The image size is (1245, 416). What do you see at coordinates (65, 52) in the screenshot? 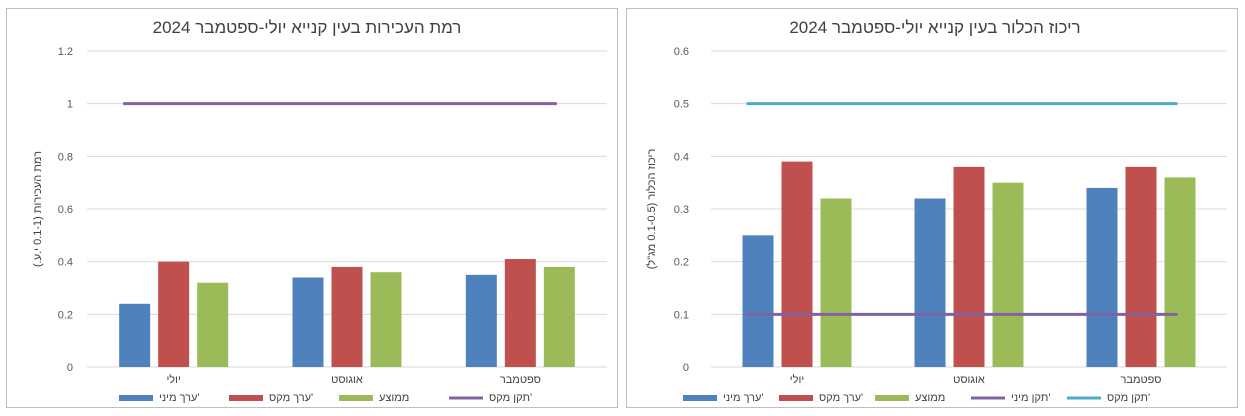
I see `y-tick-label: 1.2` at bounding box center [65, 52].